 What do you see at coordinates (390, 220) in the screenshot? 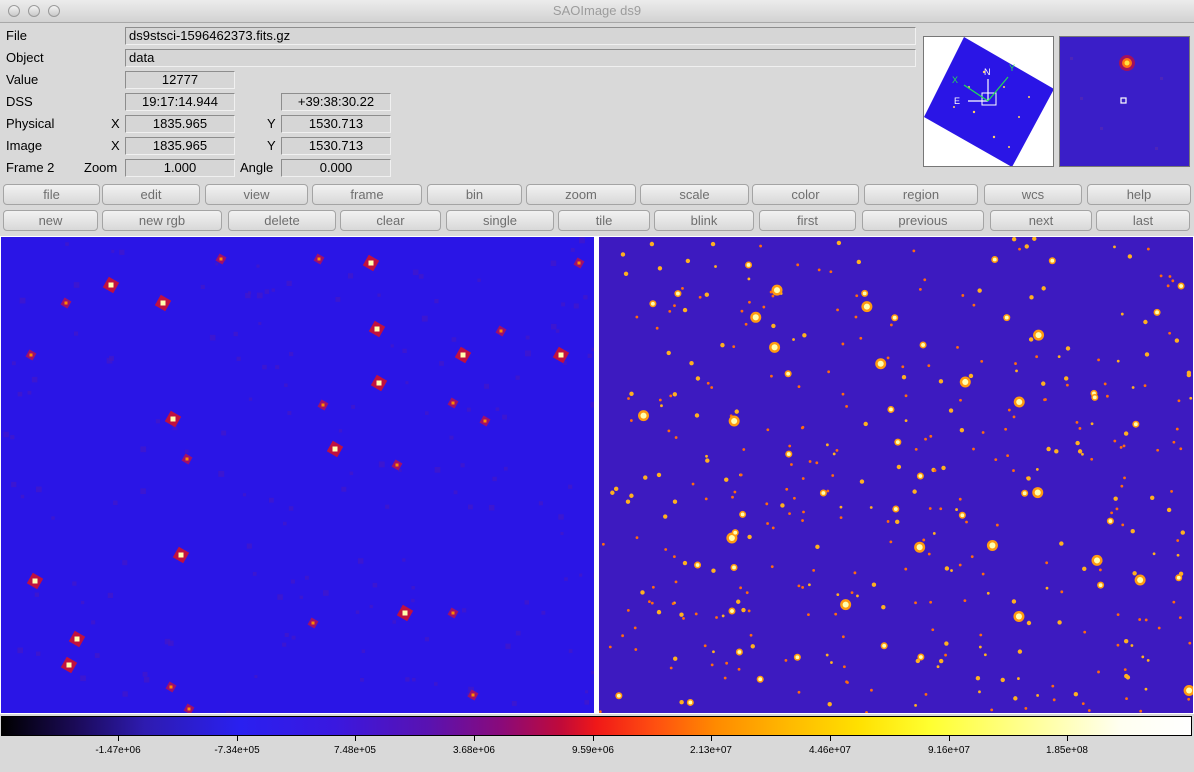
I see `frame-clear-button: clear` at bounding box center [390, 220].